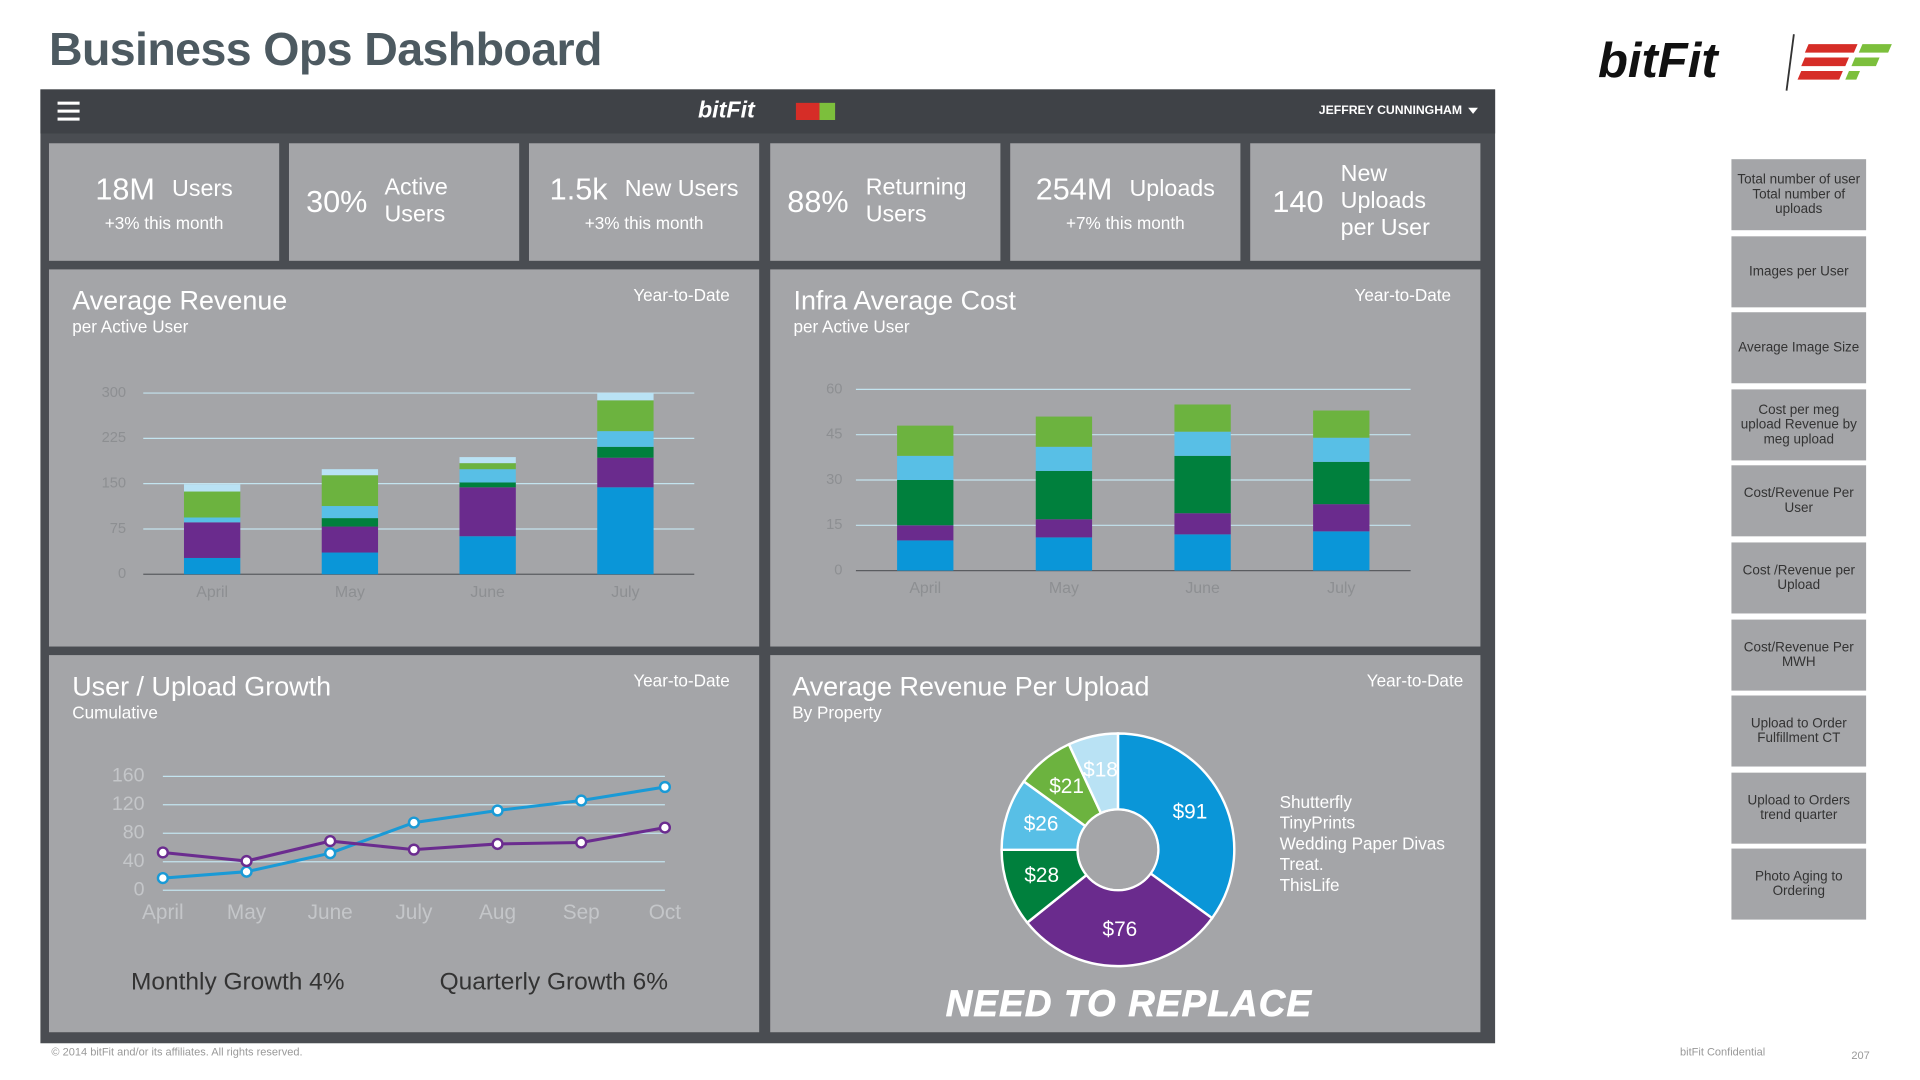  I want to click on sidebar-item: Cost/Revenue Per MWH, so click(1799, 655).